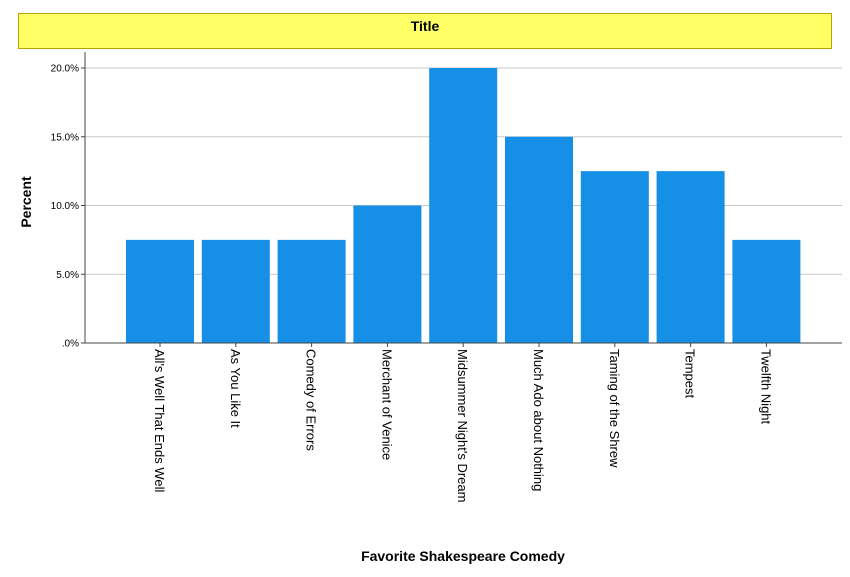 Image resolution: width=850 pixels, height=577 pixels. I want to click on y-tick-label: 15.0%, so click(65, 137).